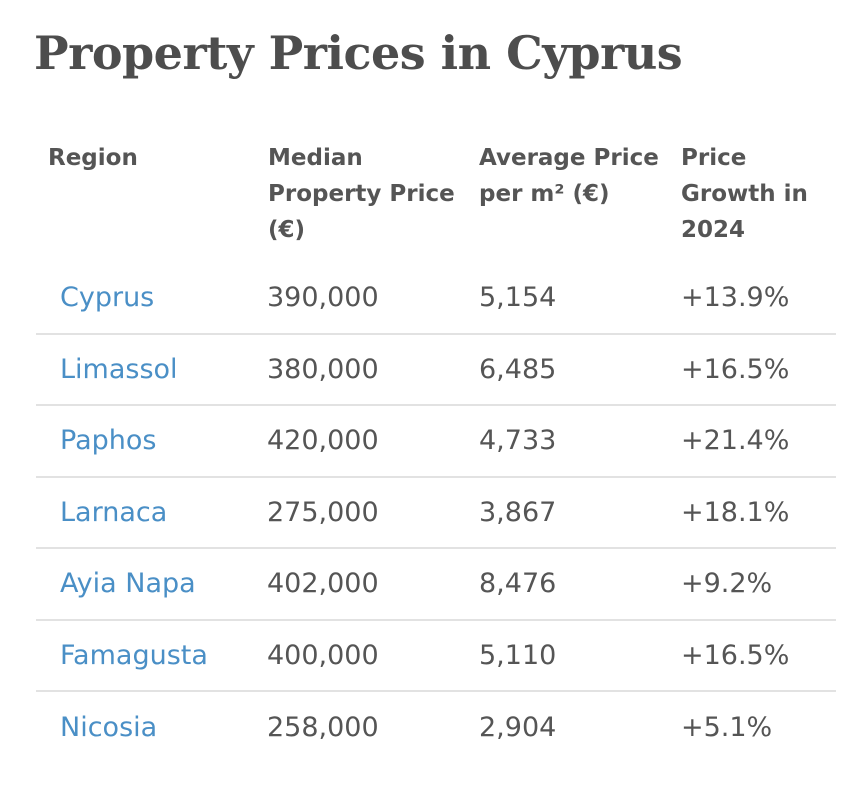  Describe the element at coordinates (146, 298) in the screenshot. I see `region-link: Cyprus` at that location.